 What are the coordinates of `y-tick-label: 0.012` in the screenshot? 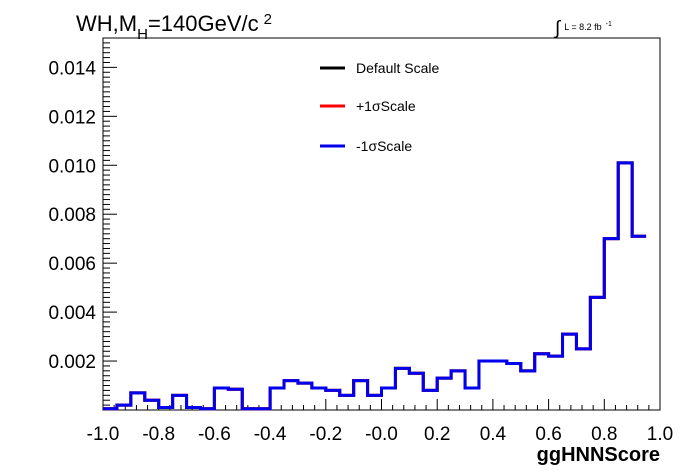 It's located at (72, 117).